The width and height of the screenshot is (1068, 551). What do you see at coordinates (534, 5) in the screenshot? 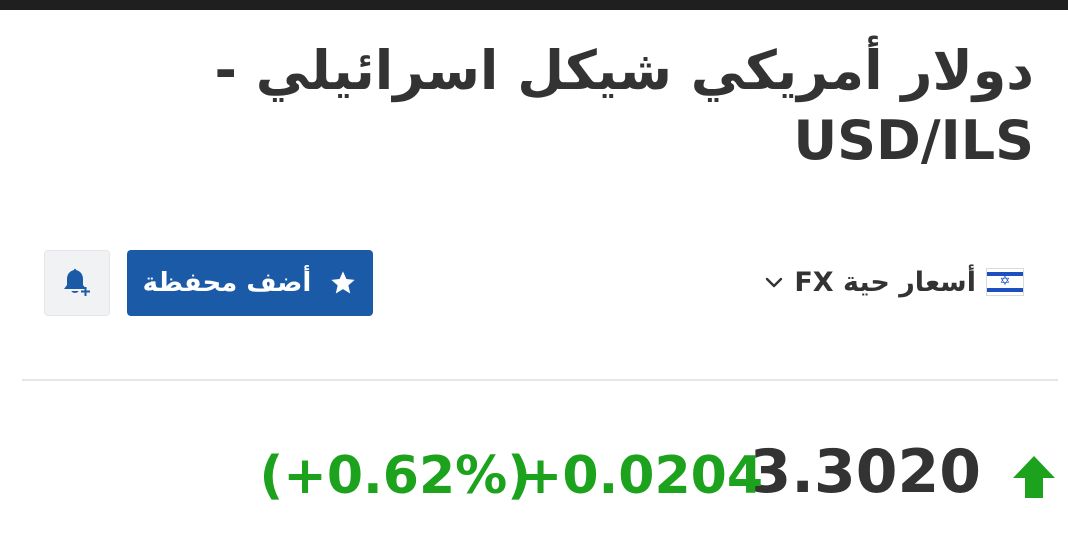
I see `top-status-bar` at bounding box center [534, 5].